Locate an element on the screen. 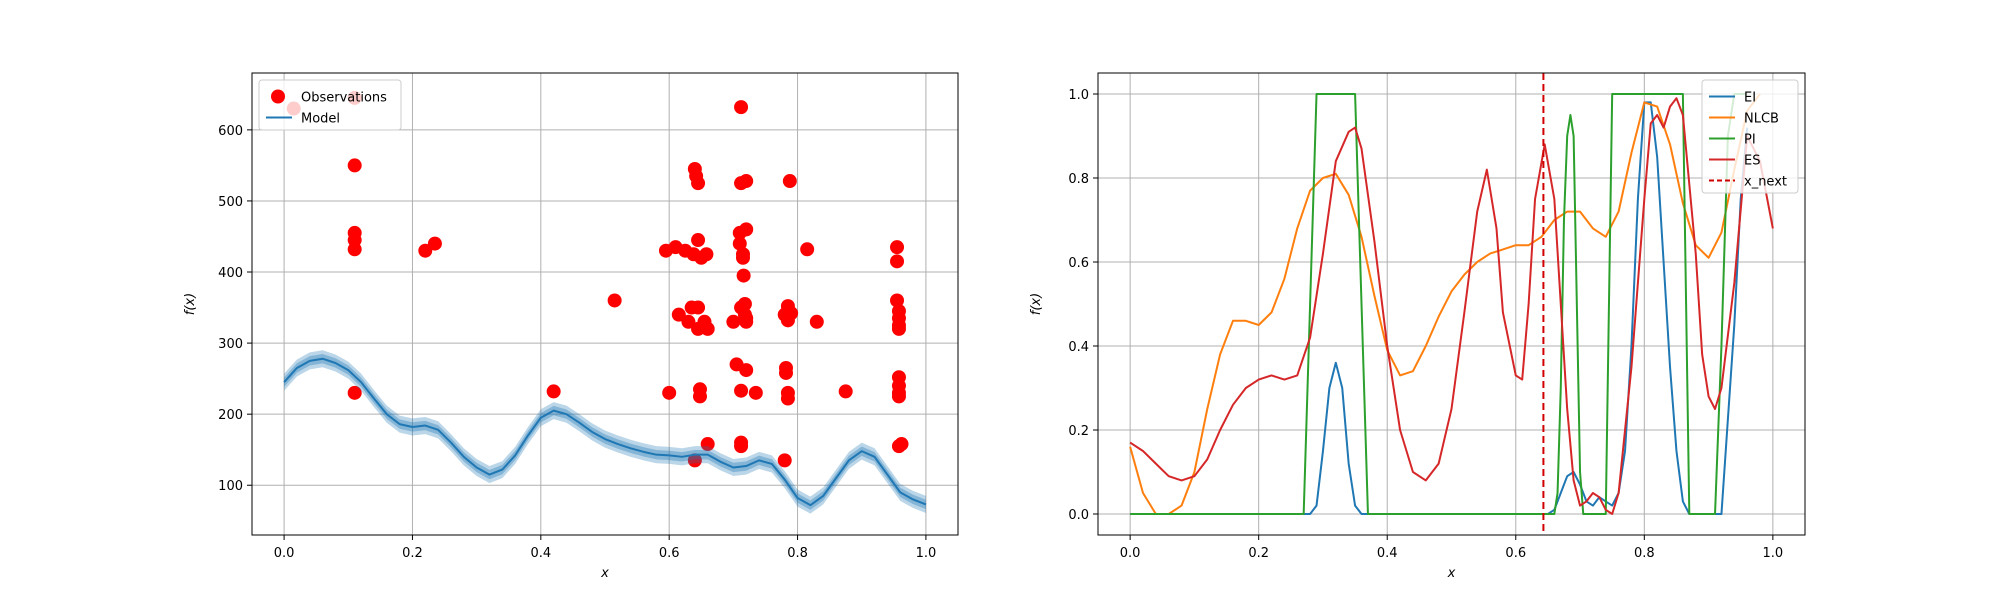 The width and height of the screenshot is (2000, 600). legend: Observations Model is located at coordinates (330, 105).